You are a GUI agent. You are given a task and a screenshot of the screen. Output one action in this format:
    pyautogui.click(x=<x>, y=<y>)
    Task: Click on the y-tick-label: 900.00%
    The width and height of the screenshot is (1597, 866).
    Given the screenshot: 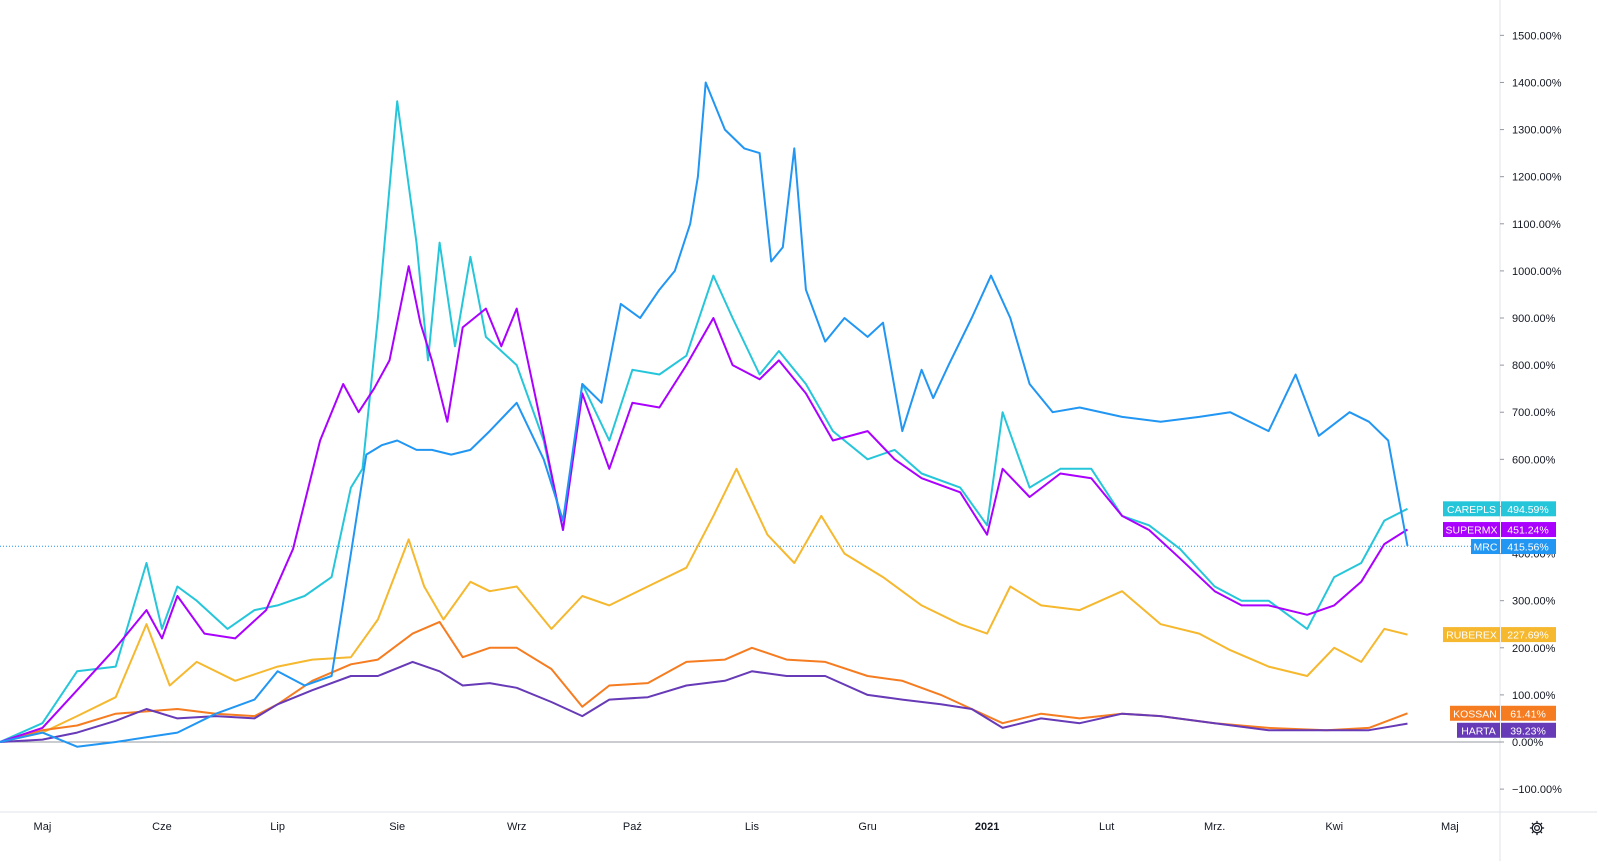 What is the action you would take?
    pyautogui.click(x=1534, y=319)
    